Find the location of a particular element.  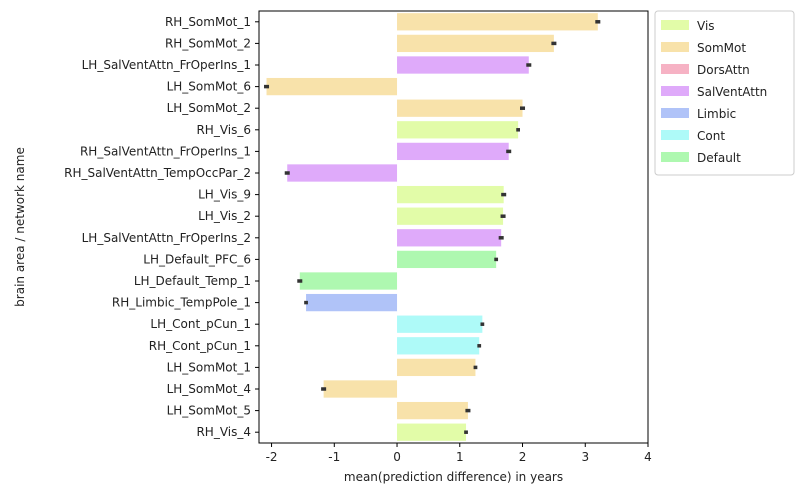

x-tick-label: 3 is located at coordinates (585, 457).